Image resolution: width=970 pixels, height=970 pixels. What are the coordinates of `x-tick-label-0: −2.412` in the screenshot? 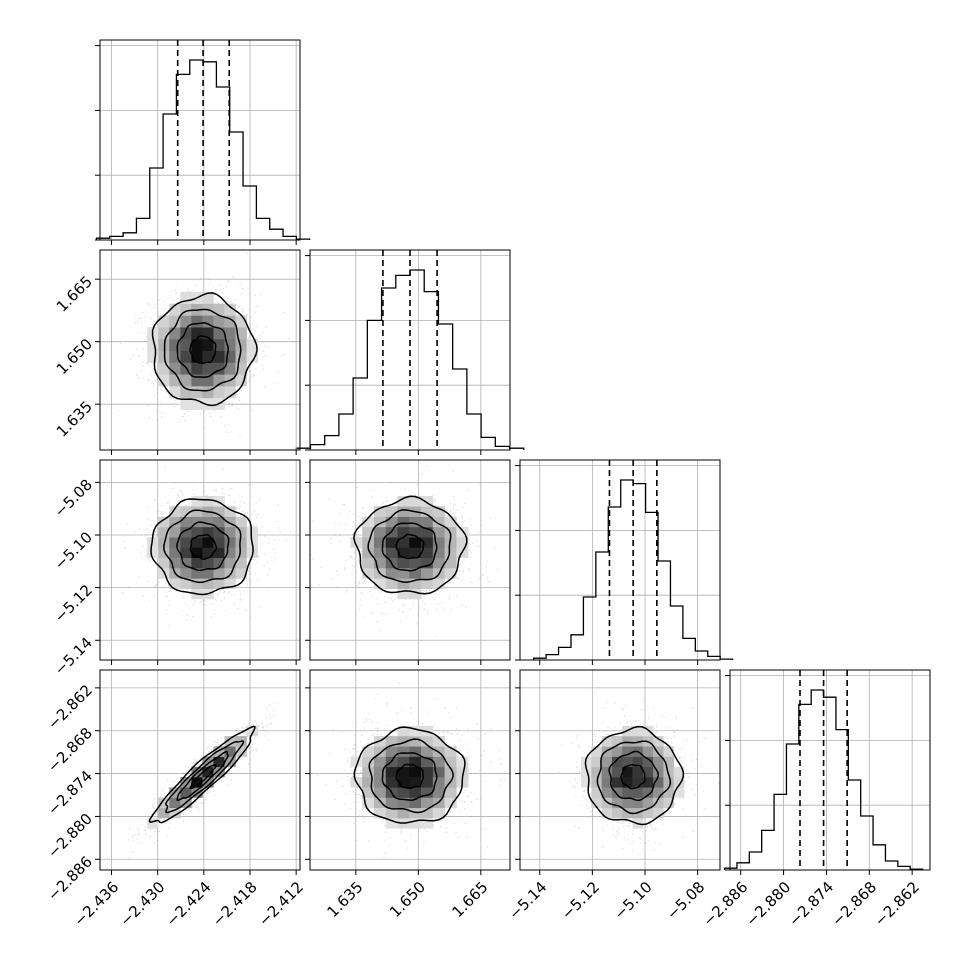 It's located at (281, 904).